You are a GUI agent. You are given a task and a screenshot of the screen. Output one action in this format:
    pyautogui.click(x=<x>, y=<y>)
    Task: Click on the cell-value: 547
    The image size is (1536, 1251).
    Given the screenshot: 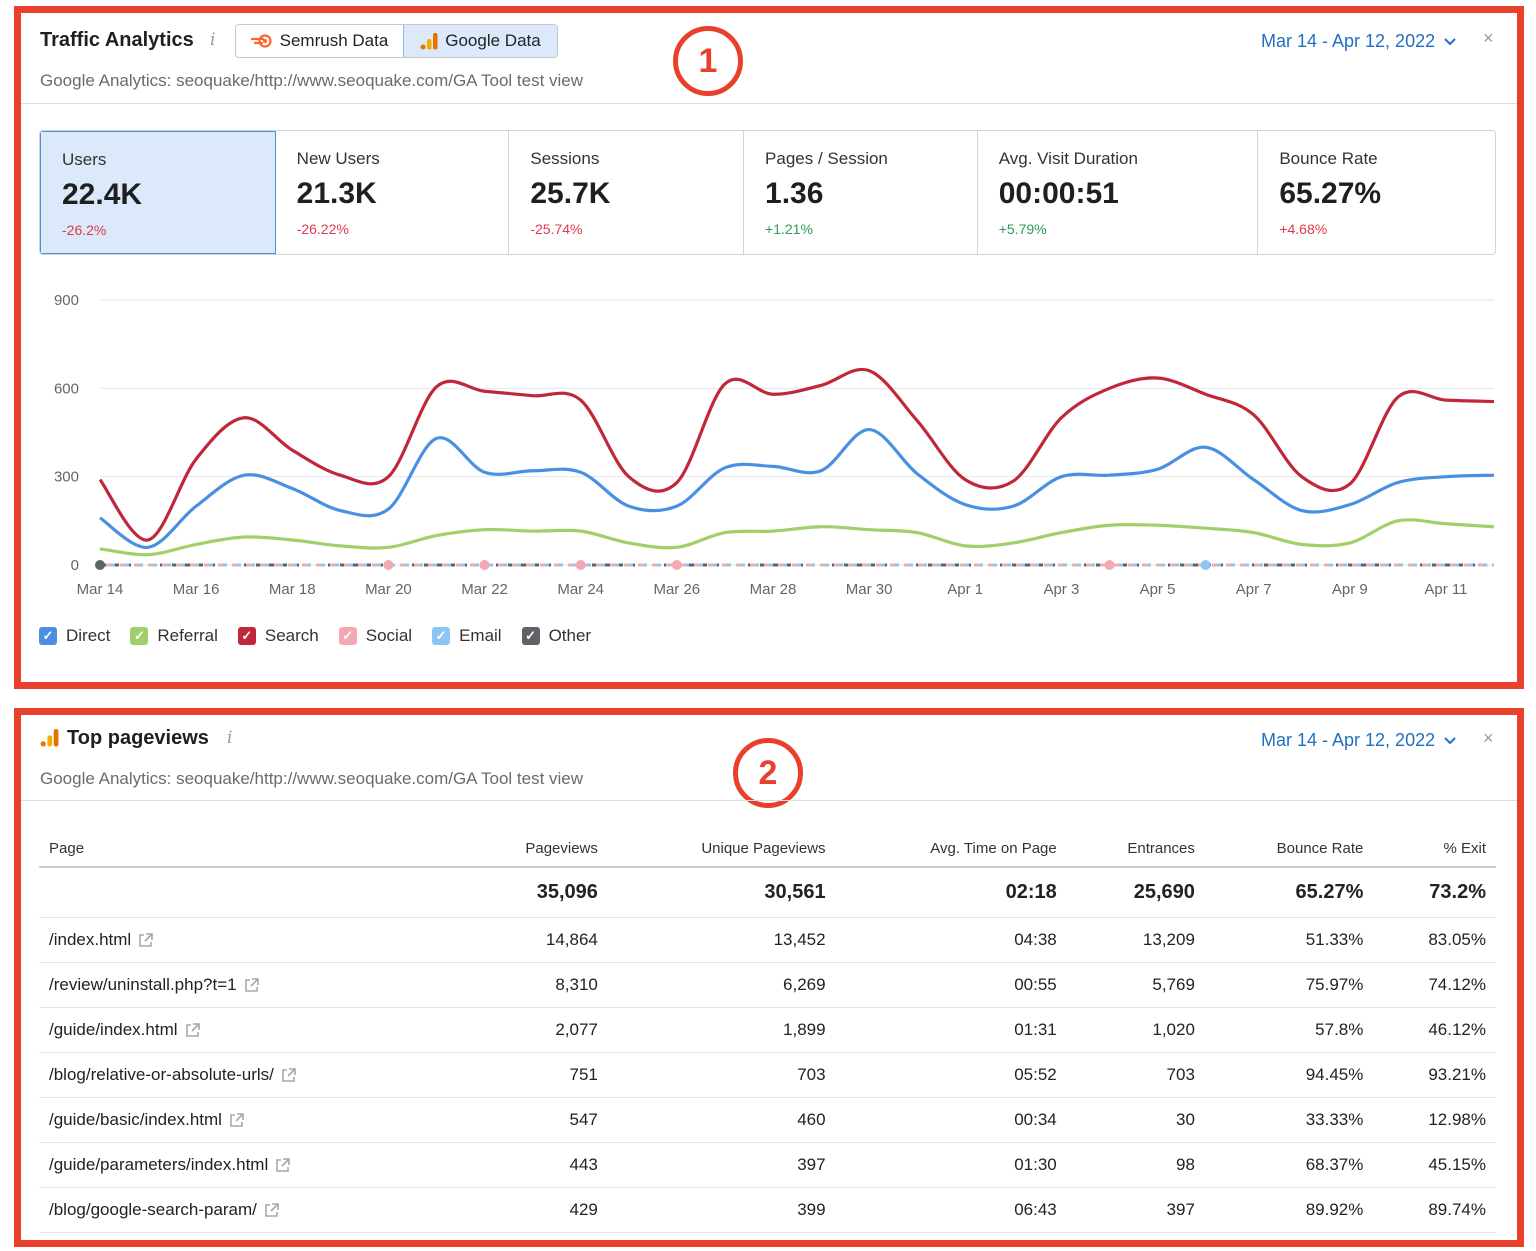 What is the action you would take?
    pyautogui.click(x=534, y=1120)
    